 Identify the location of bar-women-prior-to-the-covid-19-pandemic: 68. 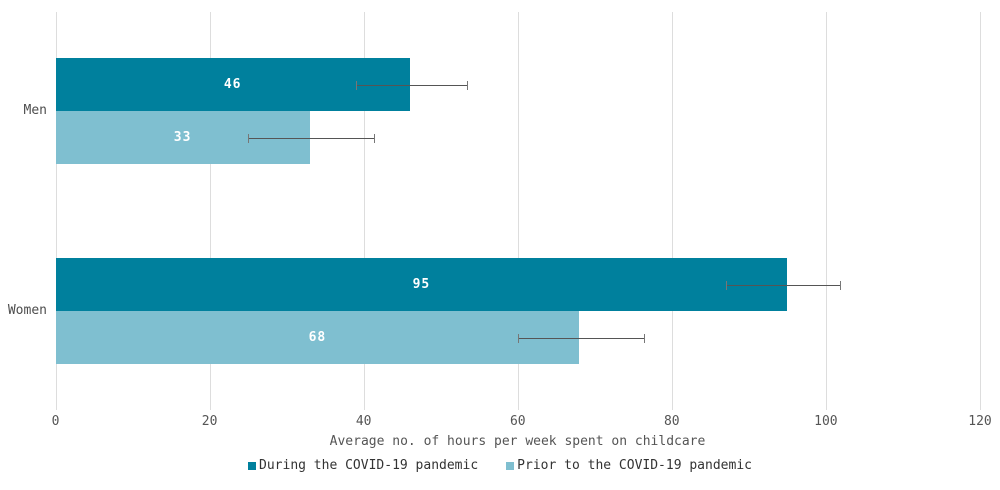
(317, 337).